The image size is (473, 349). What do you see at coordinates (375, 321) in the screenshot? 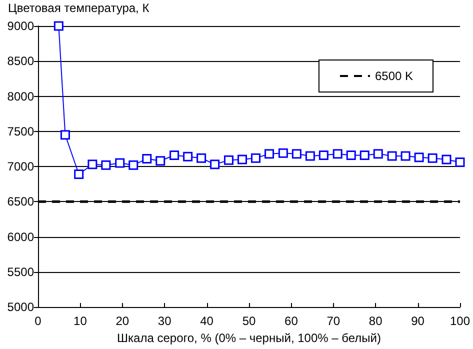
I see `x-tick-label: 80` at bounding box center [375, 321].